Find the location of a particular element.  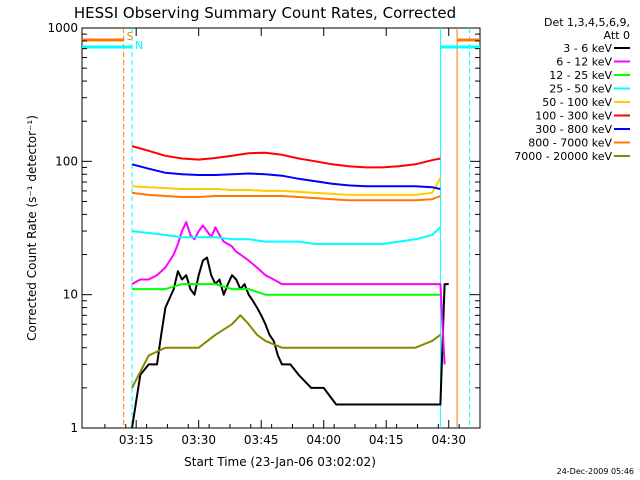

y-tick-label: 10 is located at coordinates (70, 295).